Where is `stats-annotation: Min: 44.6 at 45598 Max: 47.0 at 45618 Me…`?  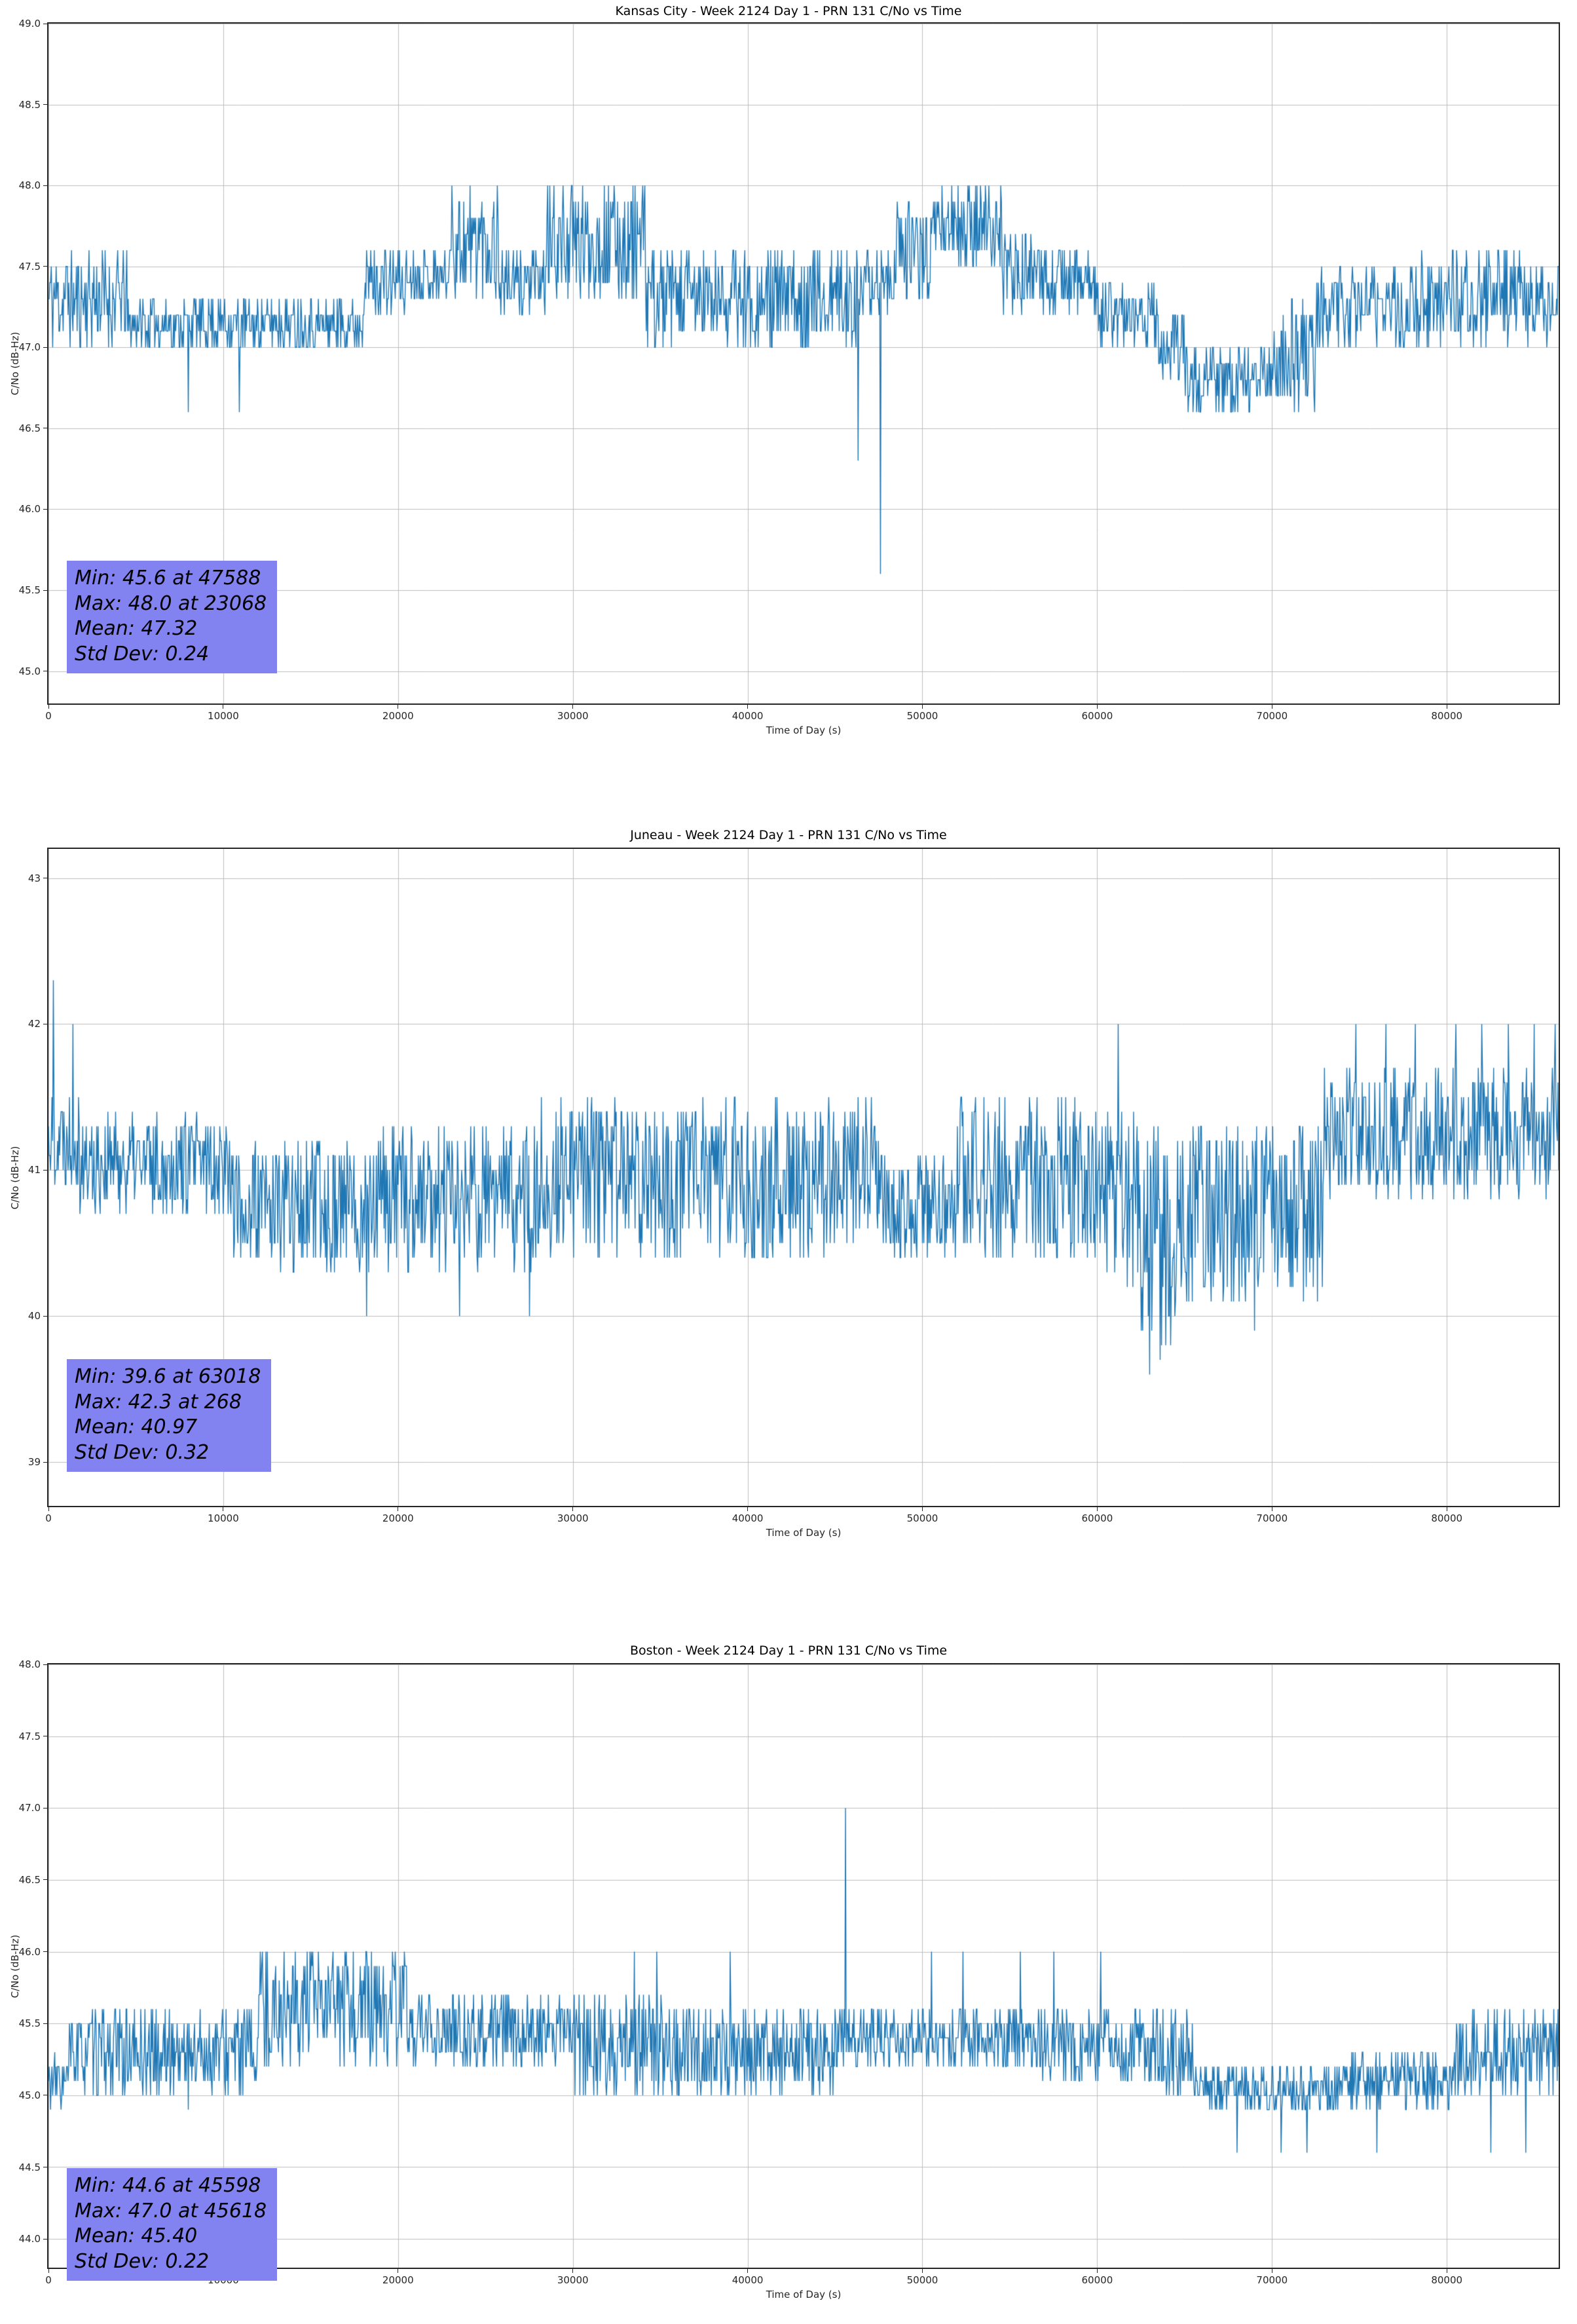
stats-annotation: Min: 44.6 at 45598 Max: 47.0 at 45618 Me… is located at coordinates (172, 2224).